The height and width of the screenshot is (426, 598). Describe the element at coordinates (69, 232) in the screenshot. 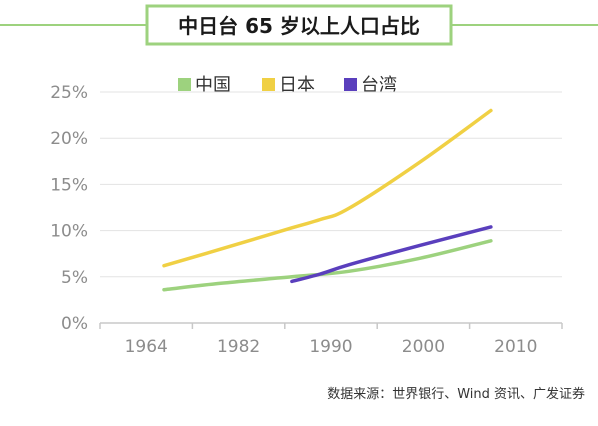

I see `y-tick-label-2: 10%` at that location.